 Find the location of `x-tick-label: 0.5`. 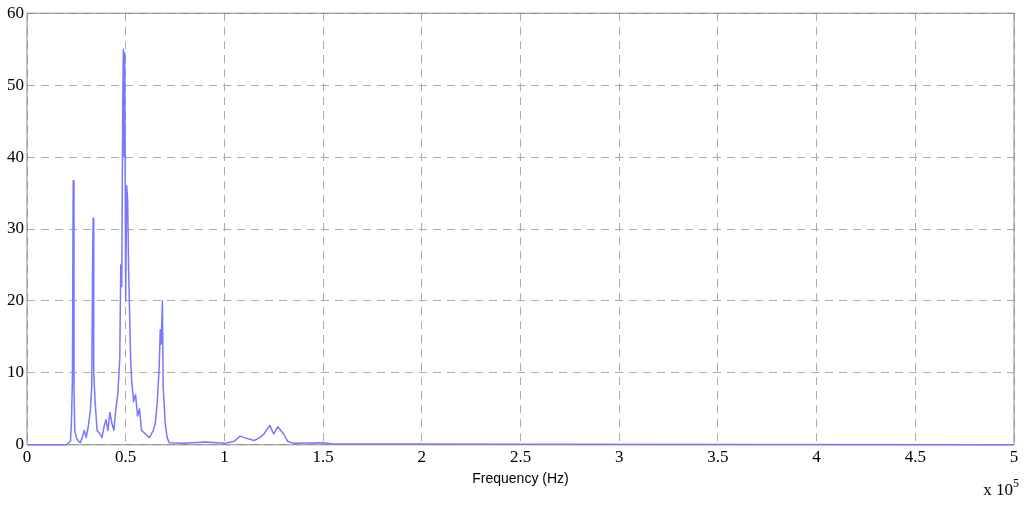

x-tick-label: 0.5 is located at coordinates (126, 457).